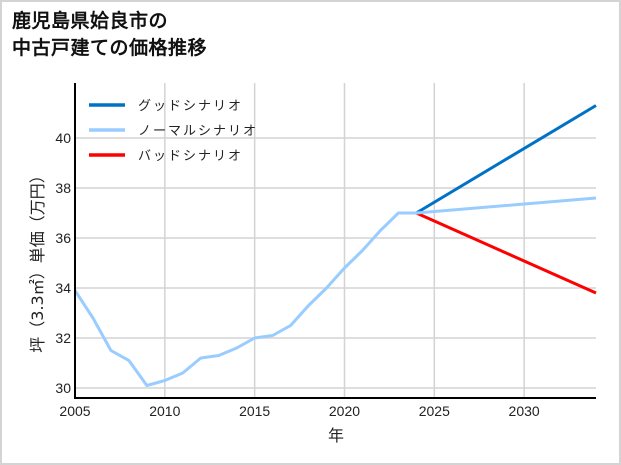 This screenshot has width=621, height=465. I want to click on y-tick-label: 40, so click(63, 138).